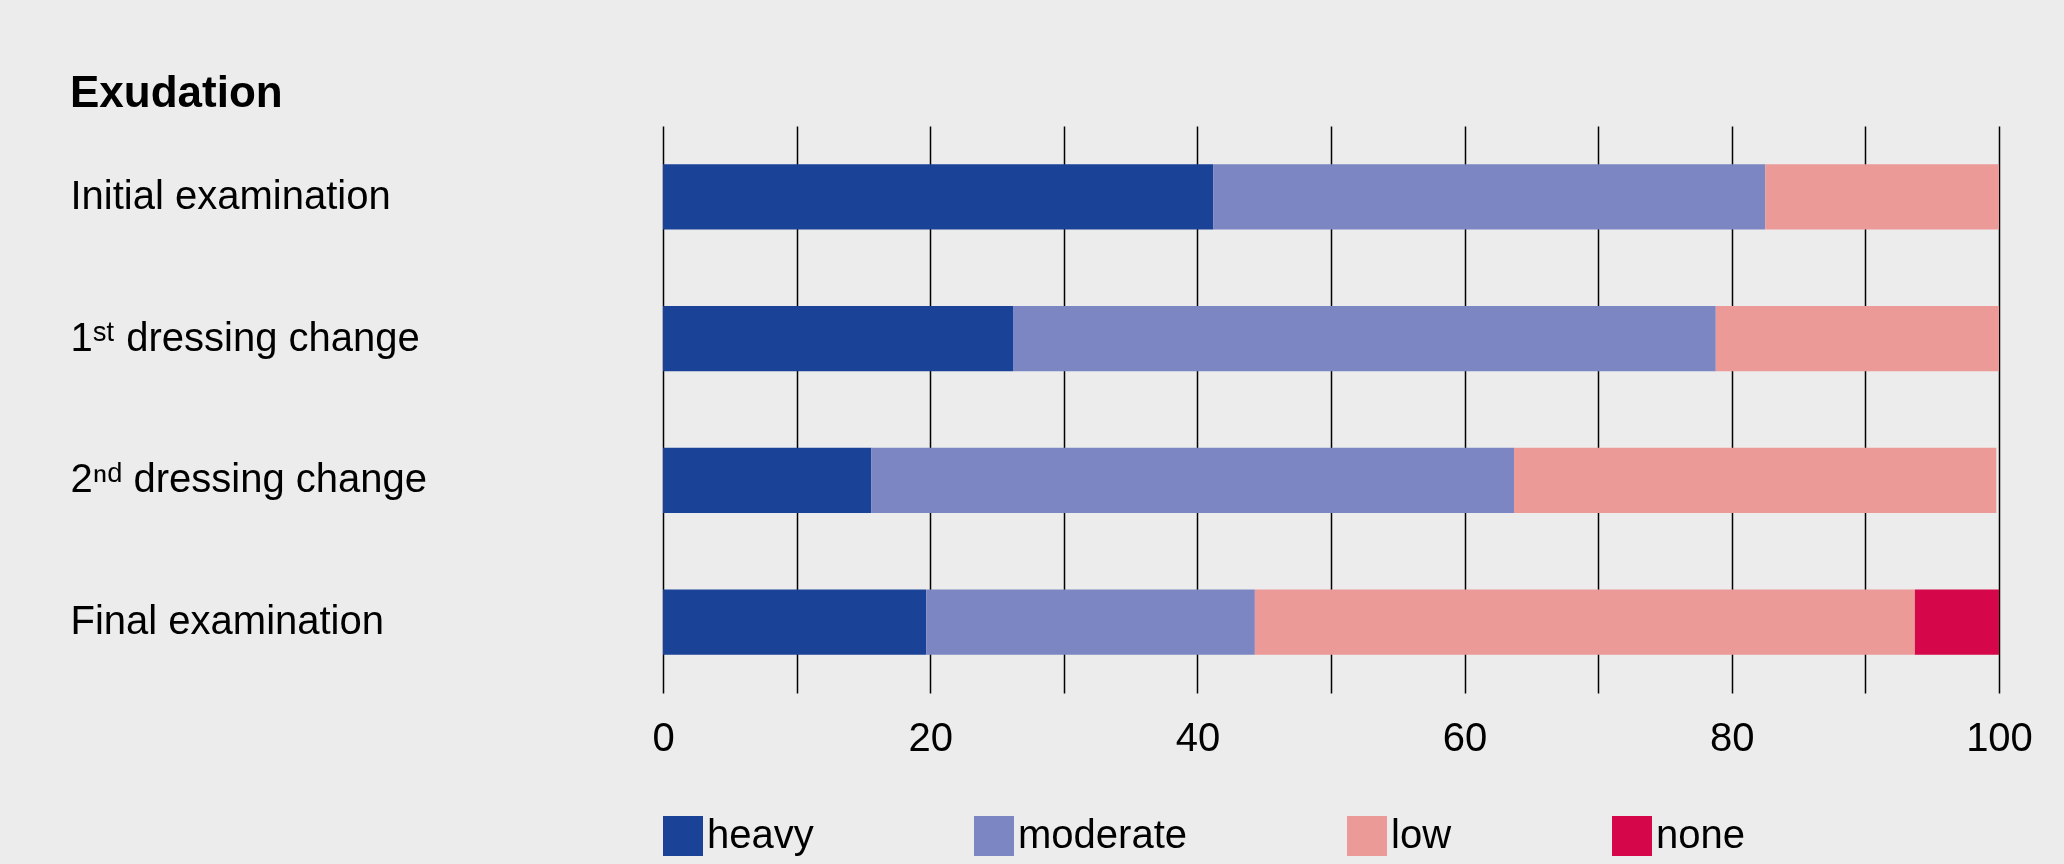 This screenshot has height=864, width=2064. Describe the element at coordinates (245, 336) in the screenshot. I see `y-tick-label: 1ˢᵗ dressing change` at that location.